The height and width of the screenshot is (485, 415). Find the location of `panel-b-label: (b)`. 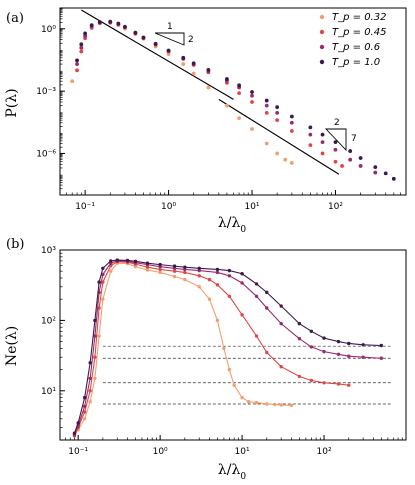

panel-b-label: (b) is located at coordinates (15, 244).